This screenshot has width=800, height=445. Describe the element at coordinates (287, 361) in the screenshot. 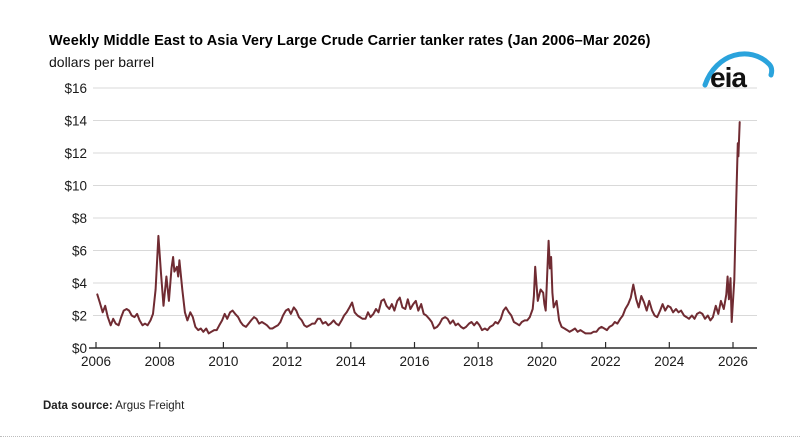

I see `x-axis-label-2012: 2012` at that location.